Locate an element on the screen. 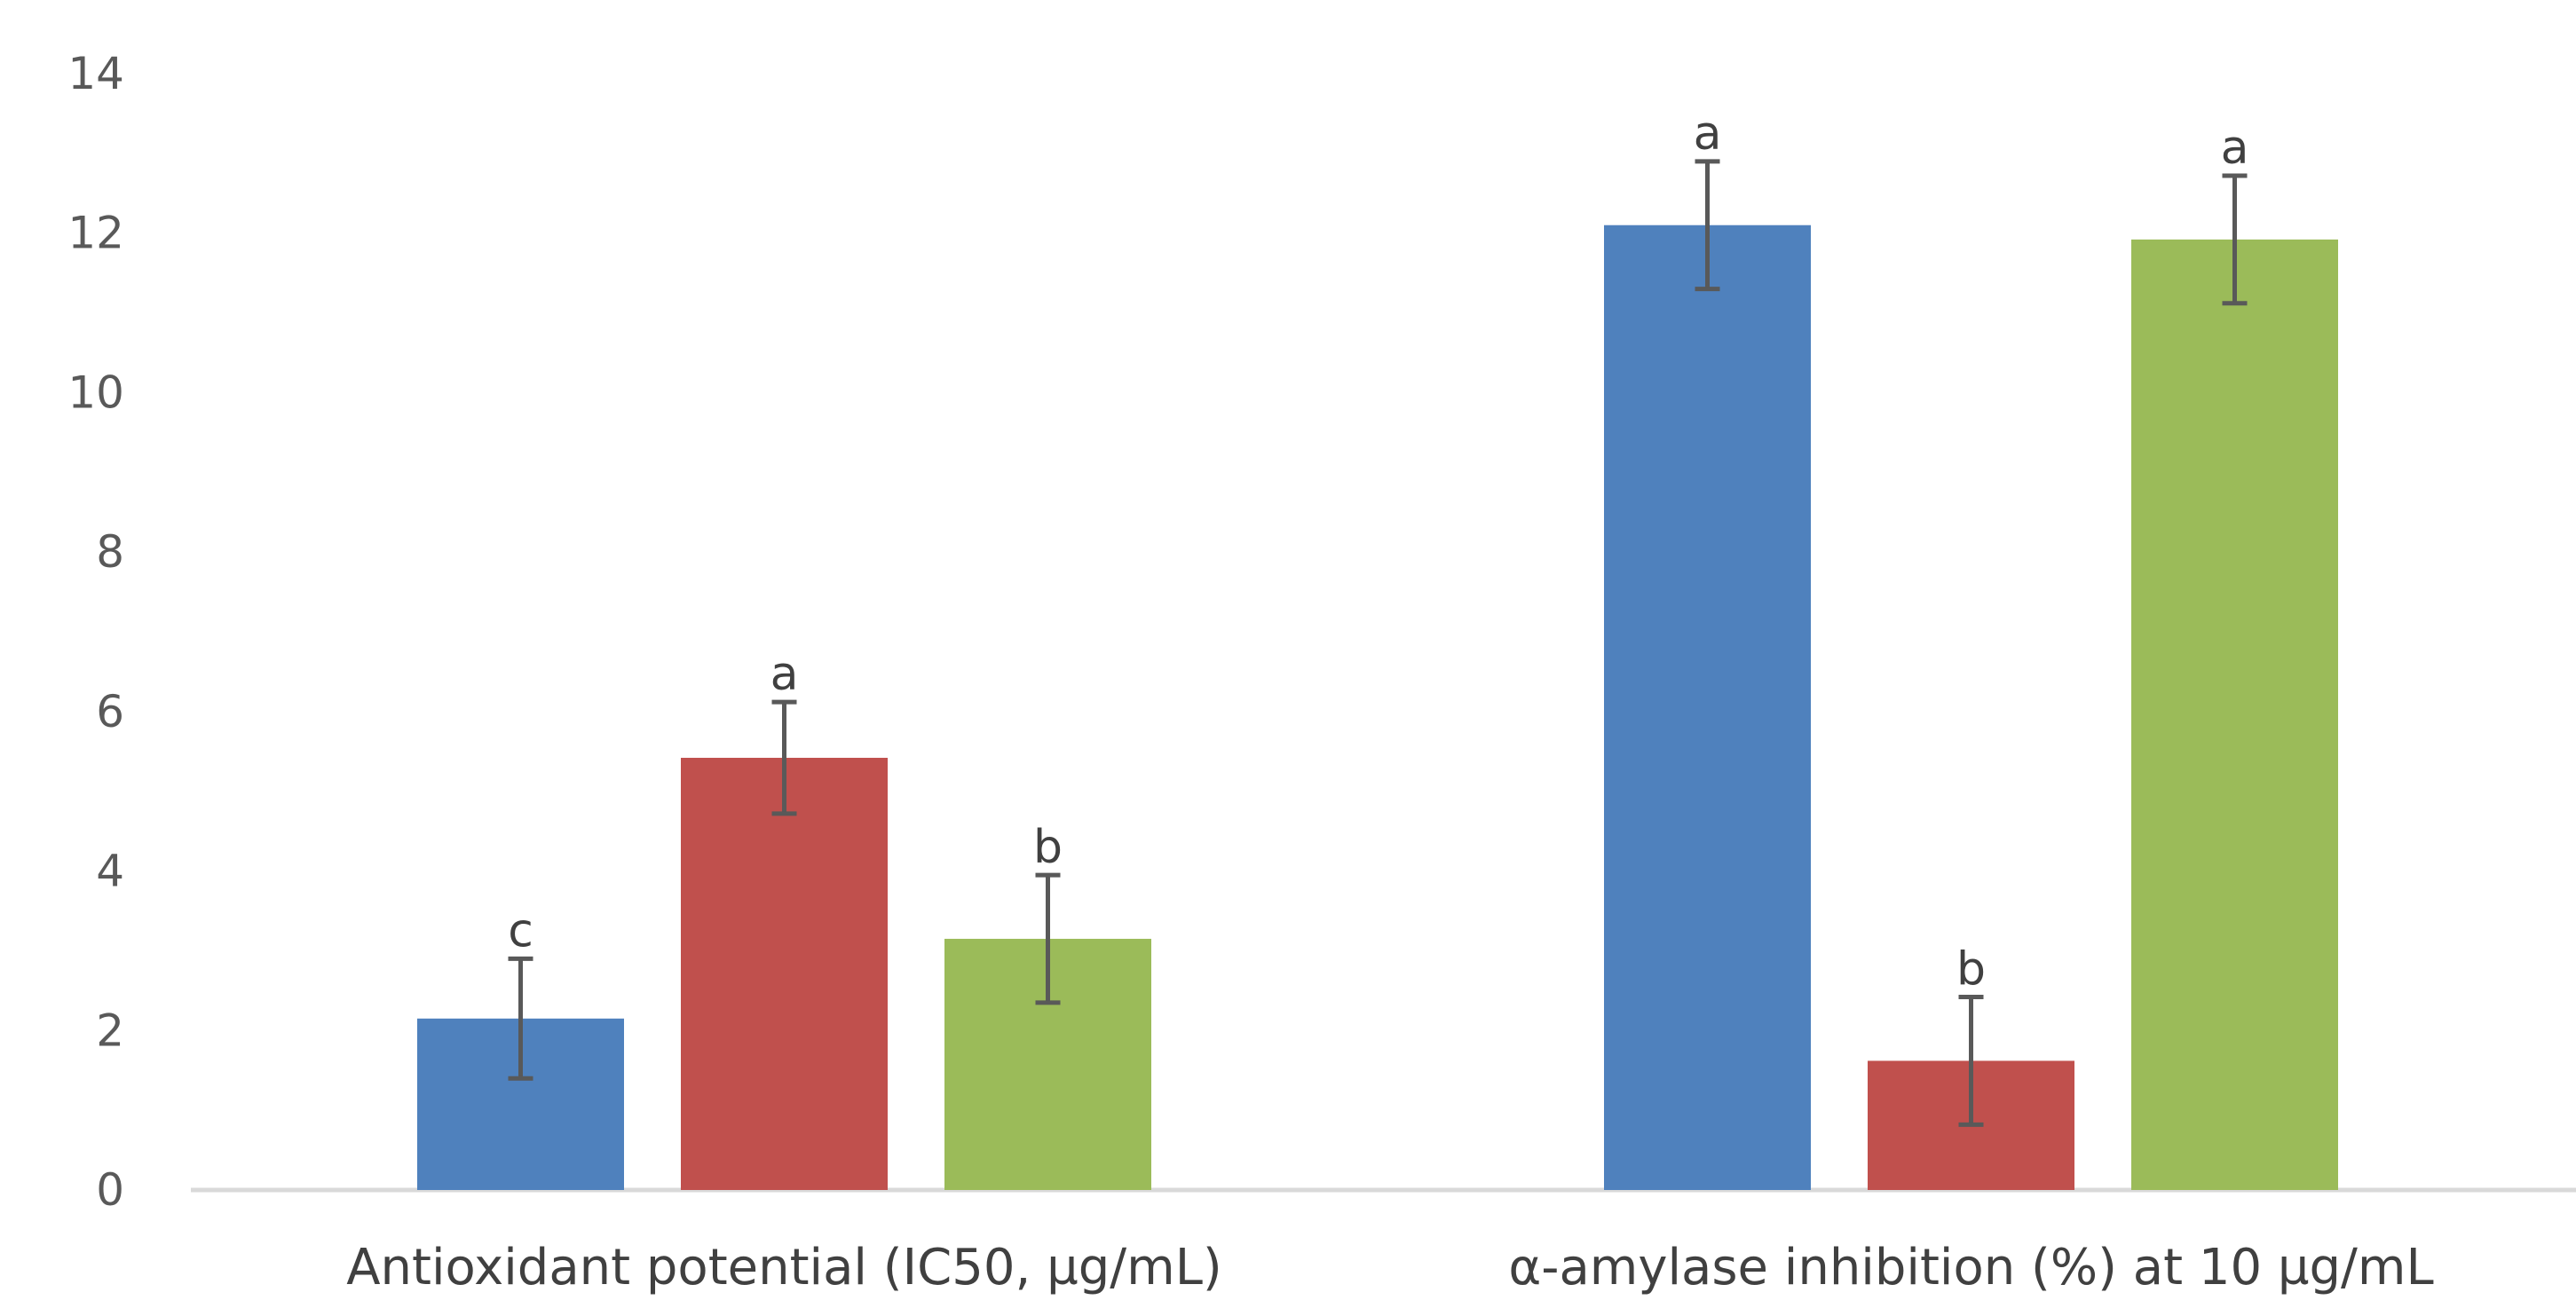 Image resolution: width=2576 pixels, height=1316 pixels. y-tick-label: 4 is located at coordinates (110, 871).